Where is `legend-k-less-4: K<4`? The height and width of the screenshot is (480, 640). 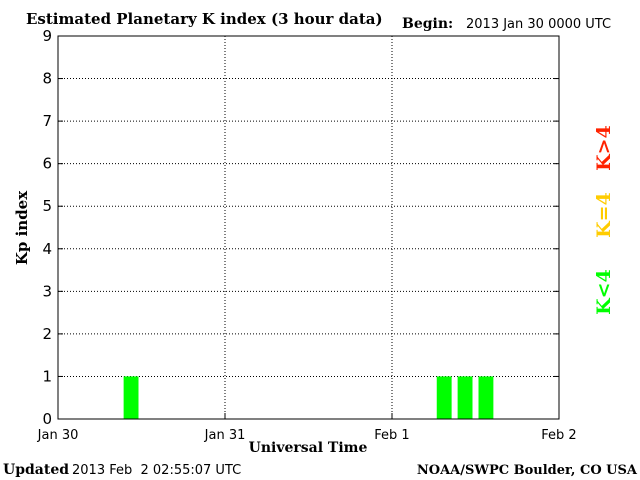
legend-k-less-4: K<4 is located at coordinates (604, 292).